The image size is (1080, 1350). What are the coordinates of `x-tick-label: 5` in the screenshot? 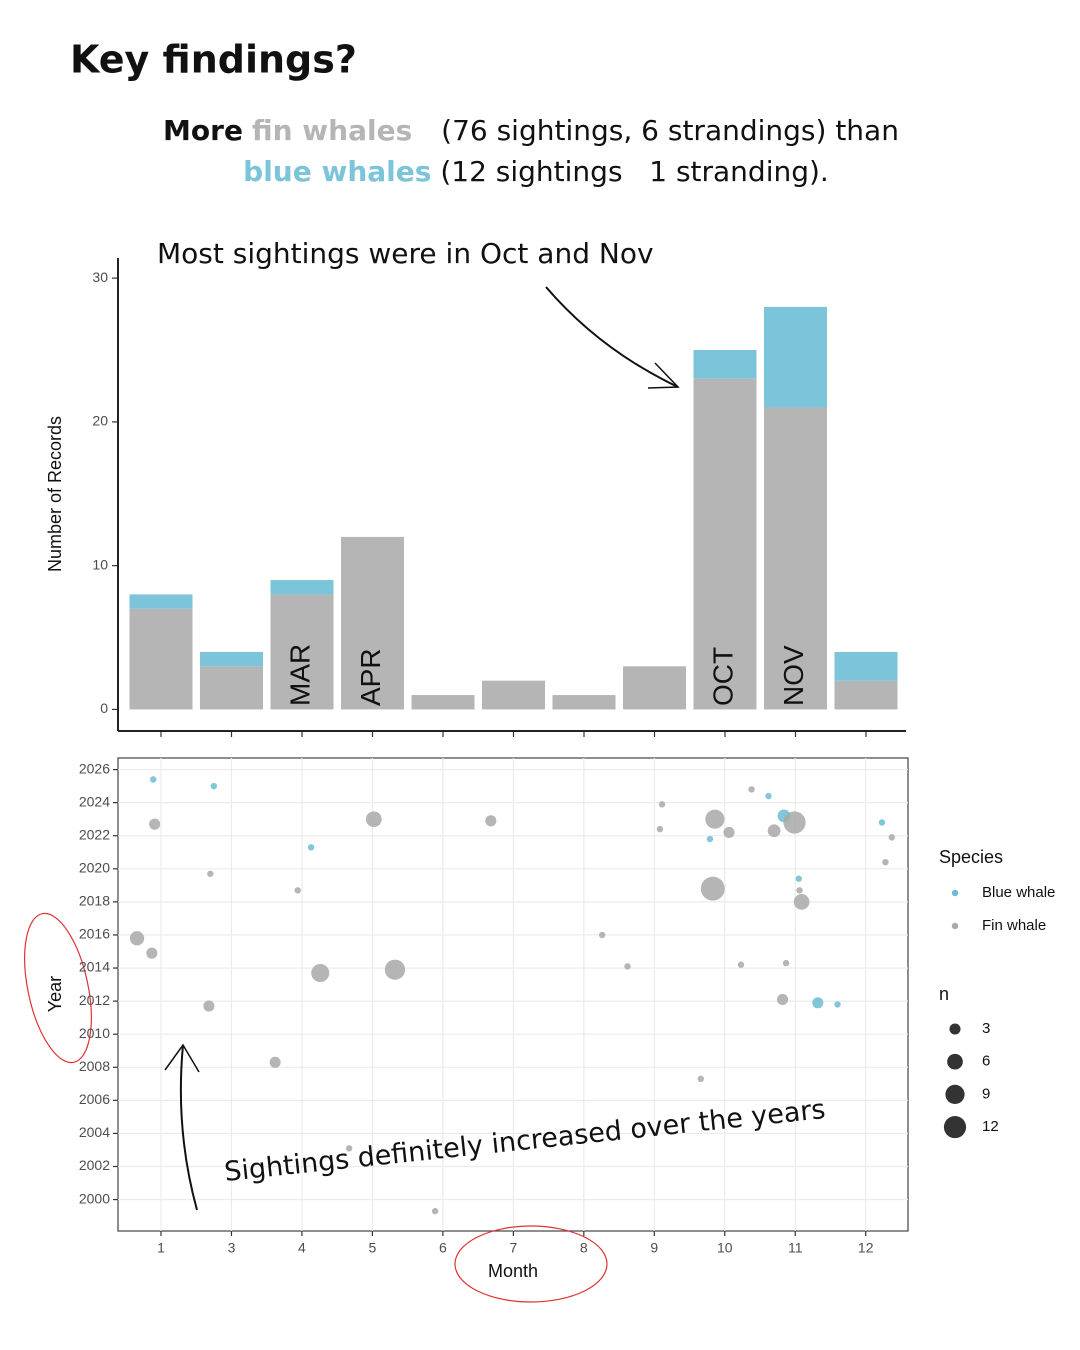 It's located at (373, 1248).